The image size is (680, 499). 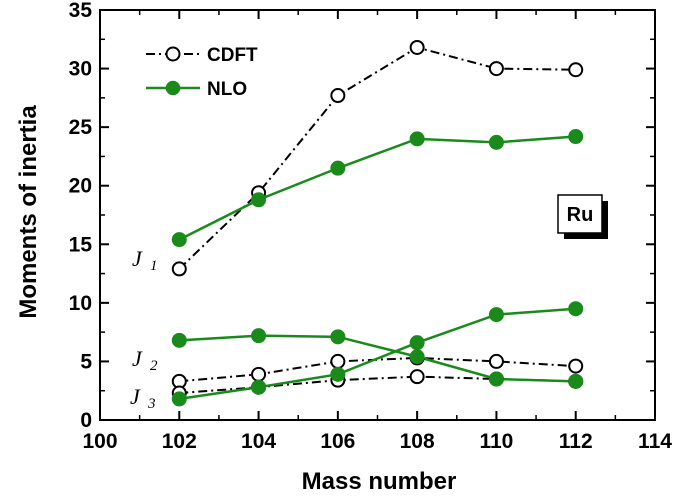 What do you see at coordinates (86, 361) in the screenshot?
I see `y-tick-label: 5` at bounding box center [86, 361].